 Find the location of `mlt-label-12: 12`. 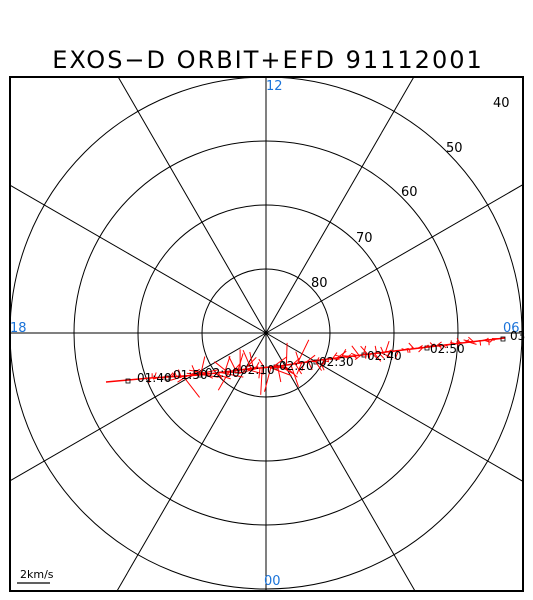

mlt-label-12: 12 is located at coordinates (274, 86).